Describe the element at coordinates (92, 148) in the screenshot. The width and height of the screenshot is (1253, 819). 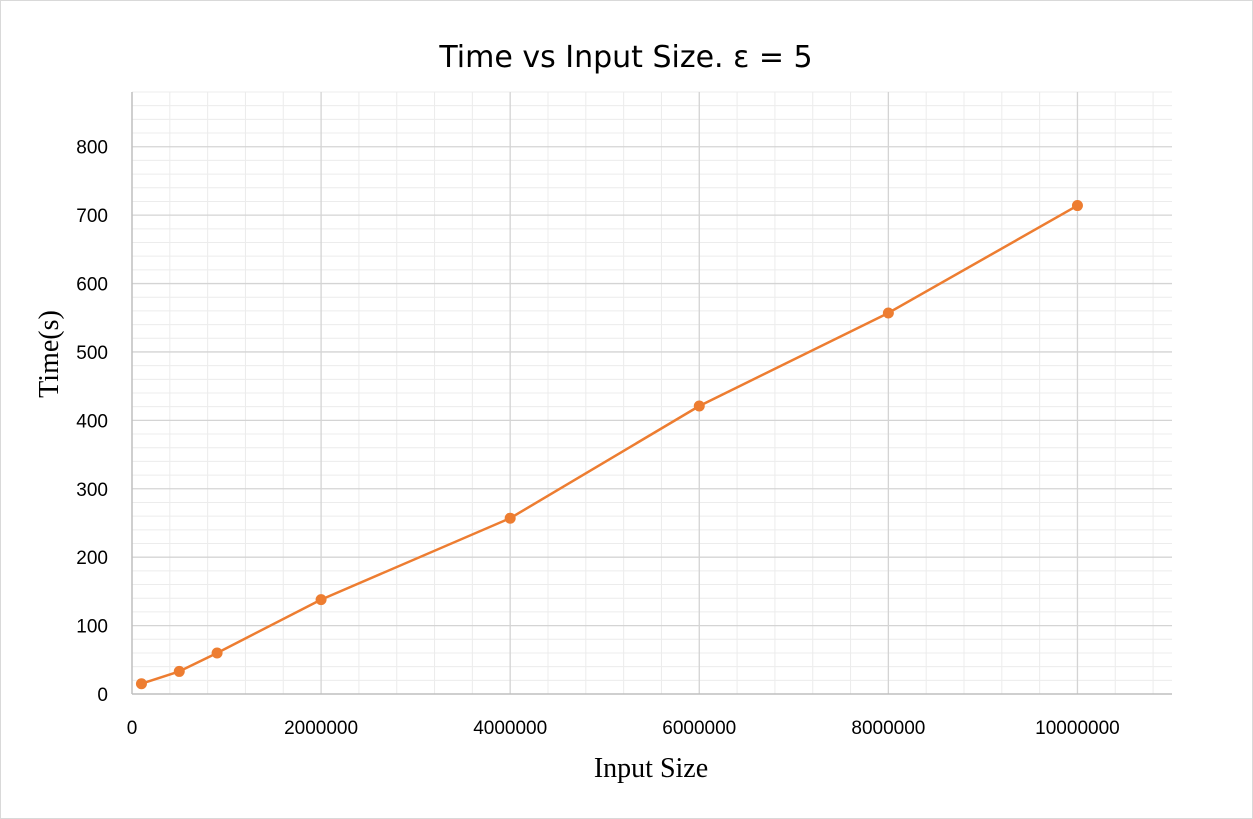
I see `y-tick-label: 800` at that location.